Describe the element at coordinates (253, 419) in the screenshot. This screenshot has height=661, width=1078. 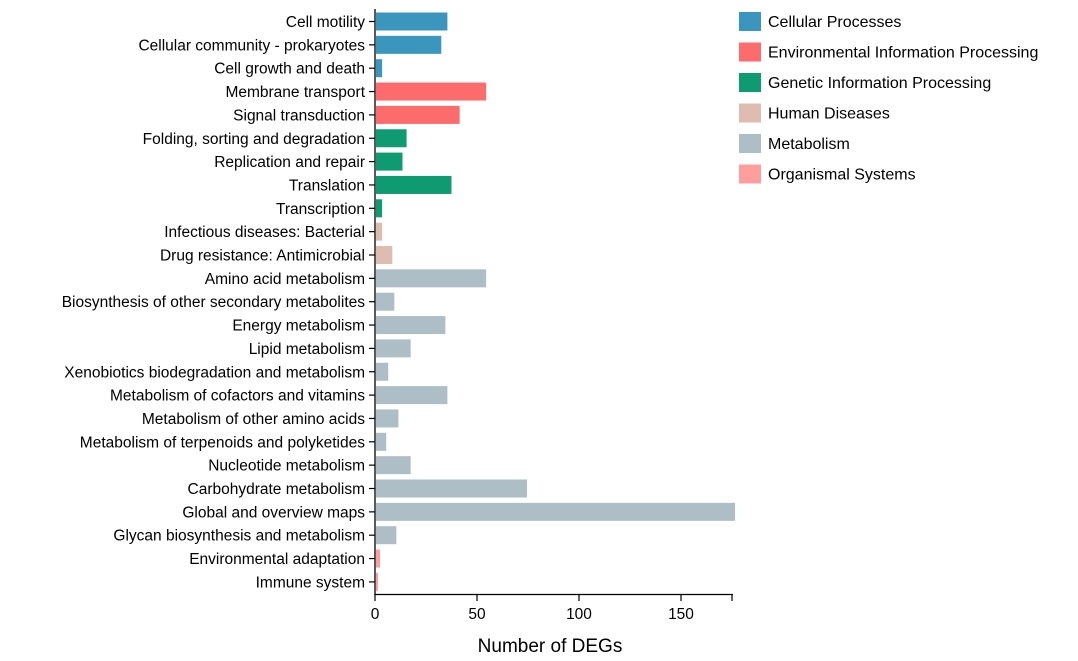
I see `category-label: Metabolism of other amino acids` at that location.